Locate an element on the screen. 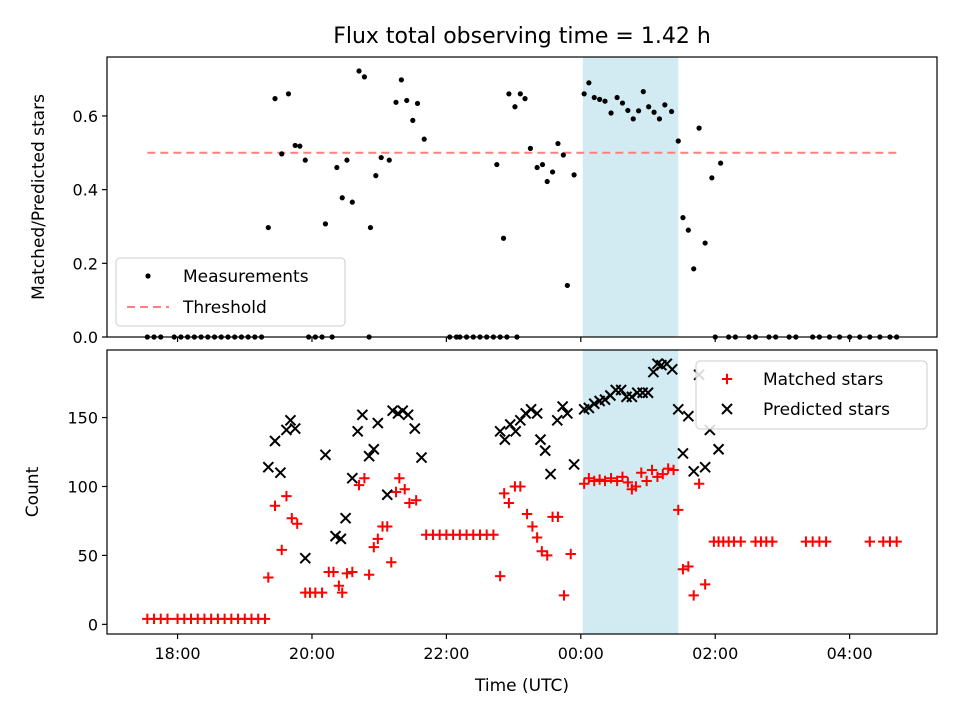  series-predicted-stars is located at coordinates (493, 461).